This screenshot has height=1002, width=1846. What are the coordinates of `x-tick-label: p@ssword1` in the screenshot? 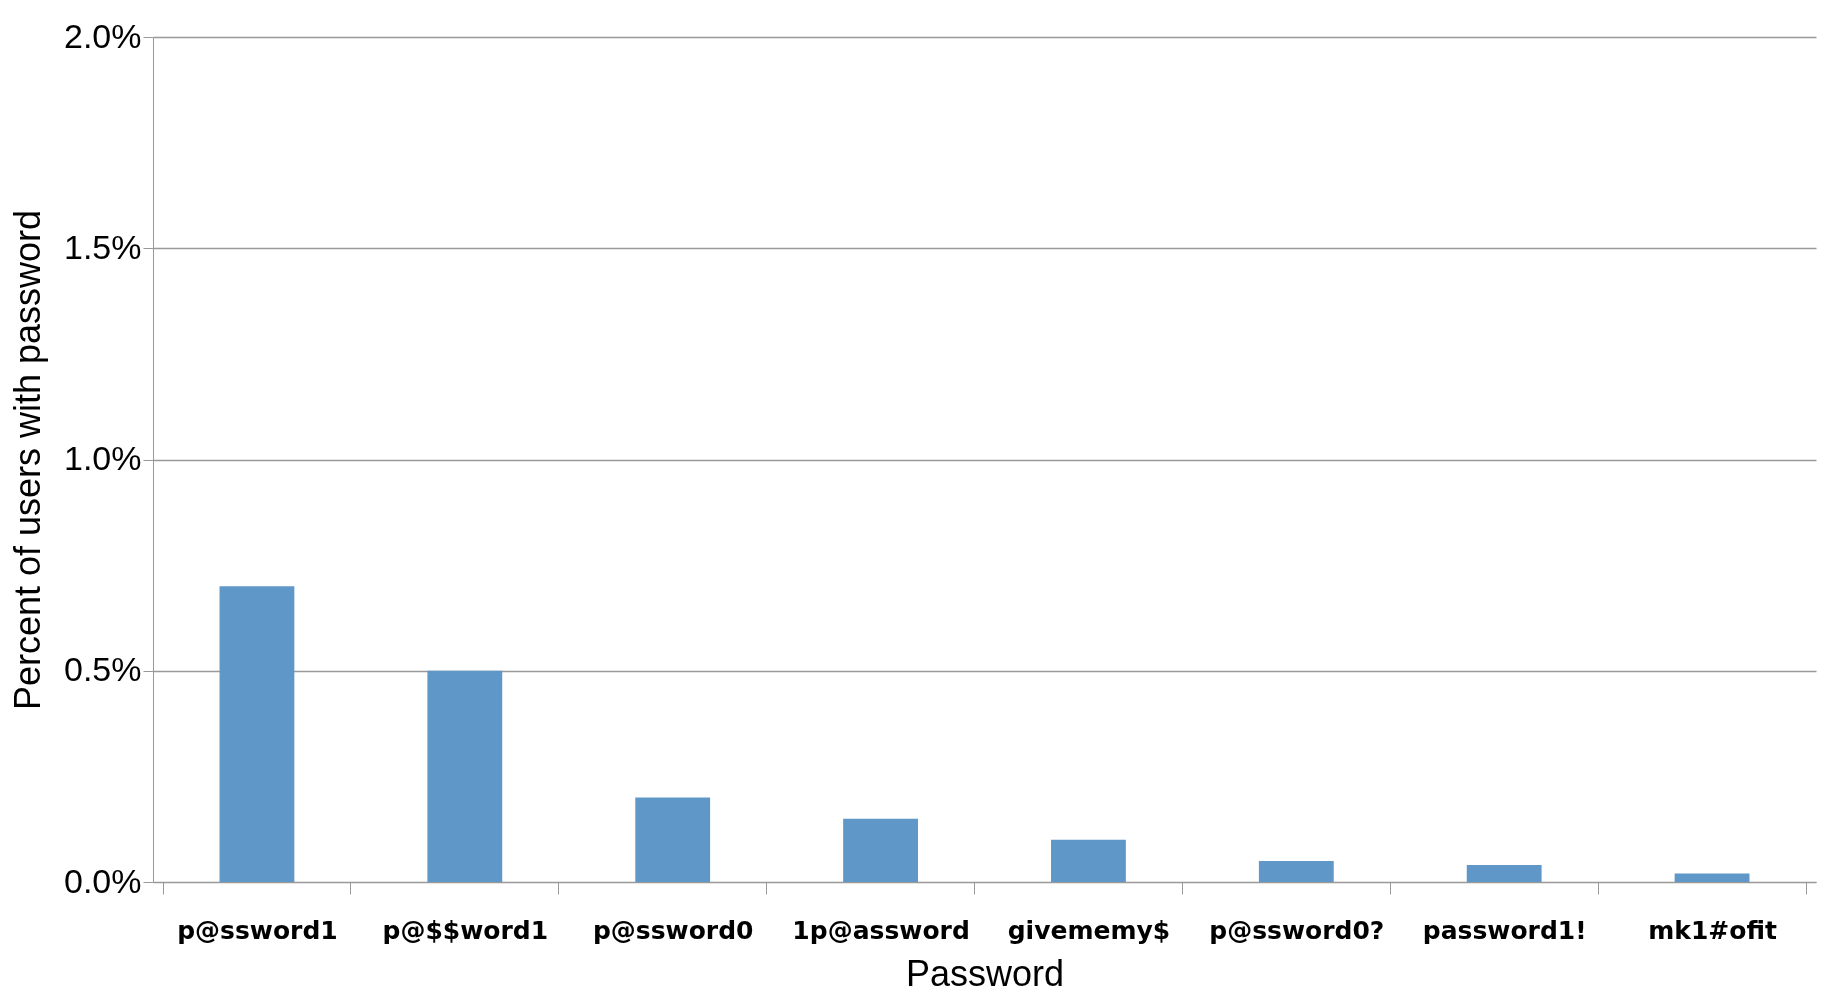 It's located at (257, 930).